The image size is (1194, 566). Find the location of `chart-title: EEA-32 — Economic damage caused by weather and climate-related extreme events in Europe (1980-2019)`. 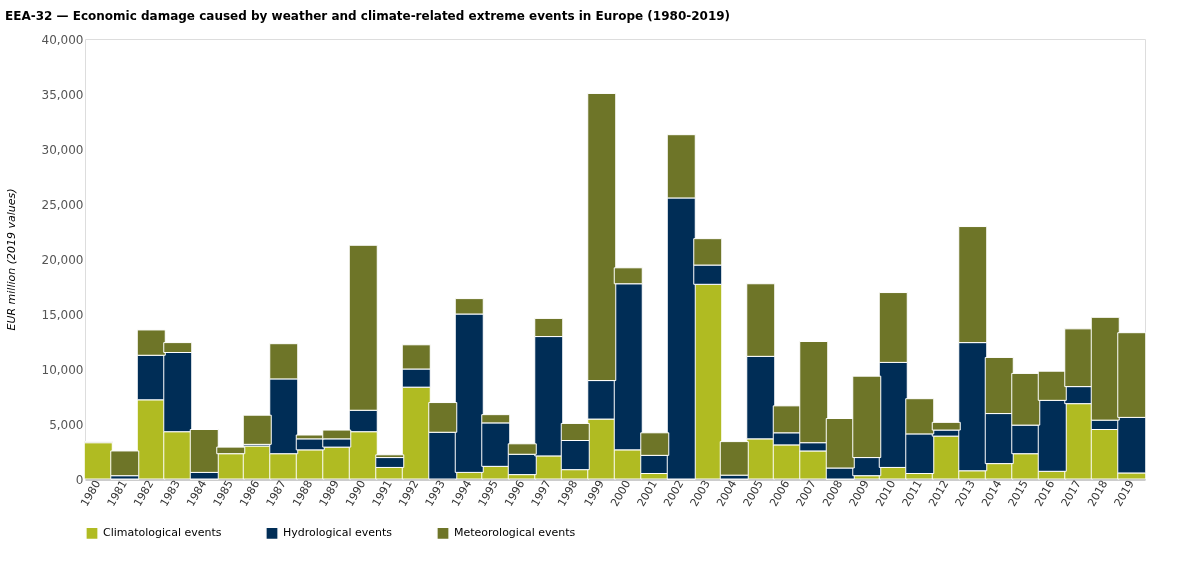

chart-title: EEA-32 — Economic damage caused by weather and climate-related extreme events in Europe (1980-2019) is located at coordinates (368, 16).